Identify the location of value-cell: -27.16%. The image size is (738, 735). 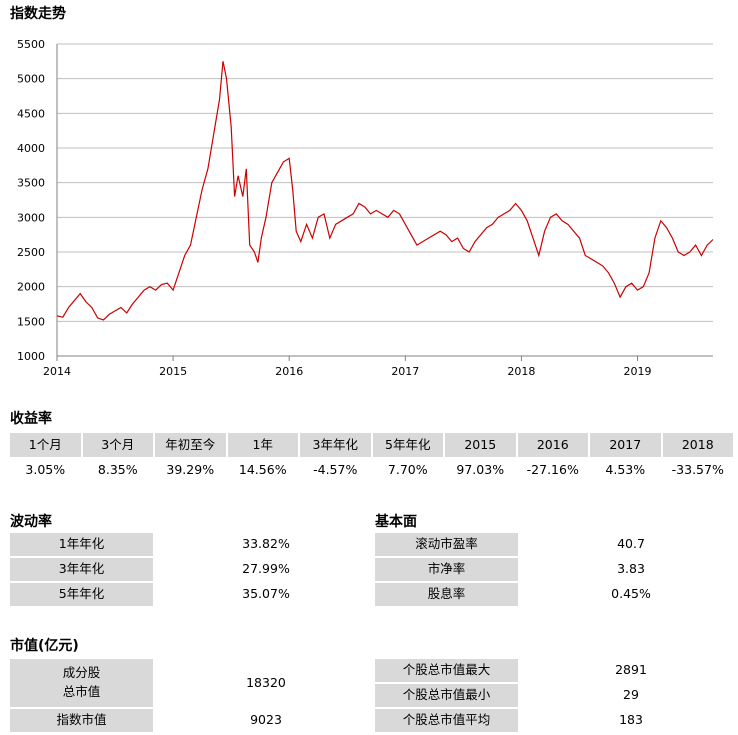
(552, 469).